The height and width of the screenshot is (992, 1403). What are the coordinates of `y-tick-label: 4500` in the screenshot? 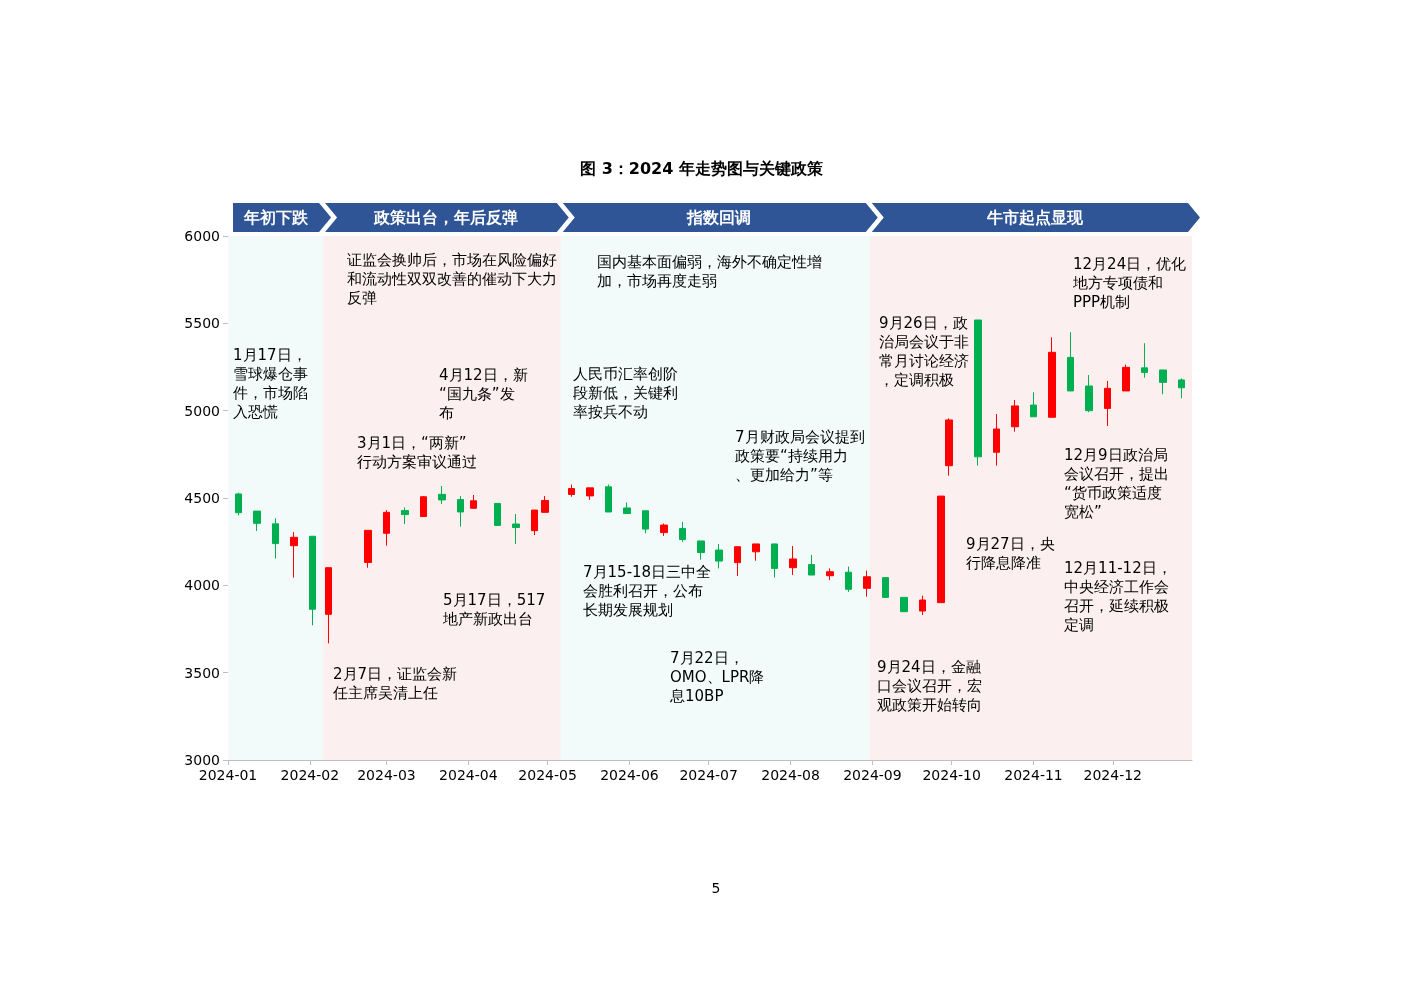 It's located at (202, 498).